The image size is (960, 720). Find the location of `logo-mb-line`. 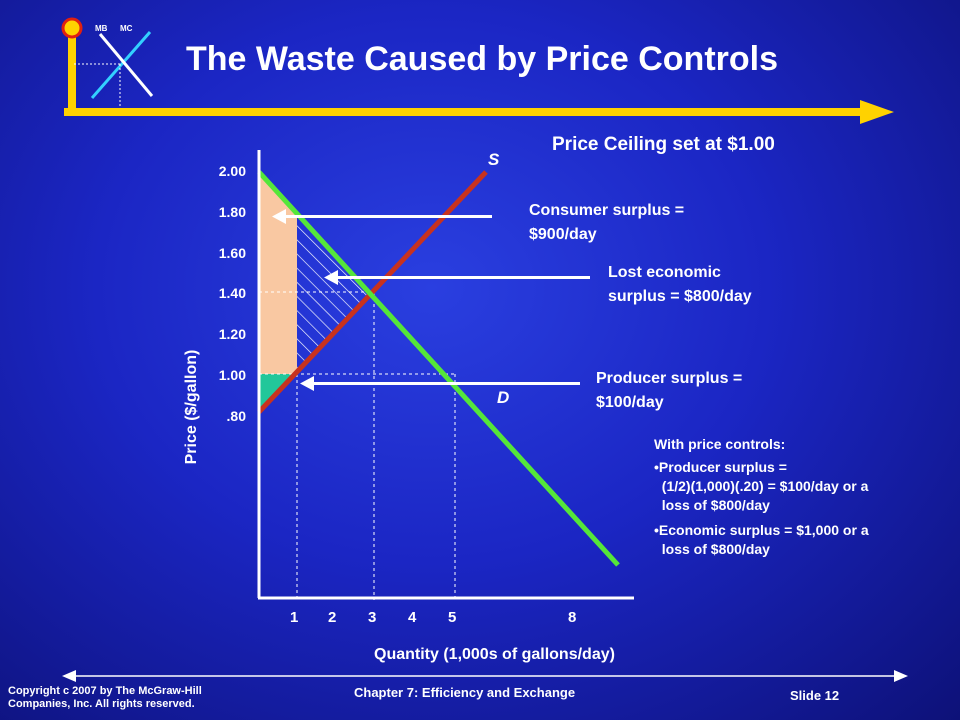

logo-mb-line is located at coordinates (121, 65).